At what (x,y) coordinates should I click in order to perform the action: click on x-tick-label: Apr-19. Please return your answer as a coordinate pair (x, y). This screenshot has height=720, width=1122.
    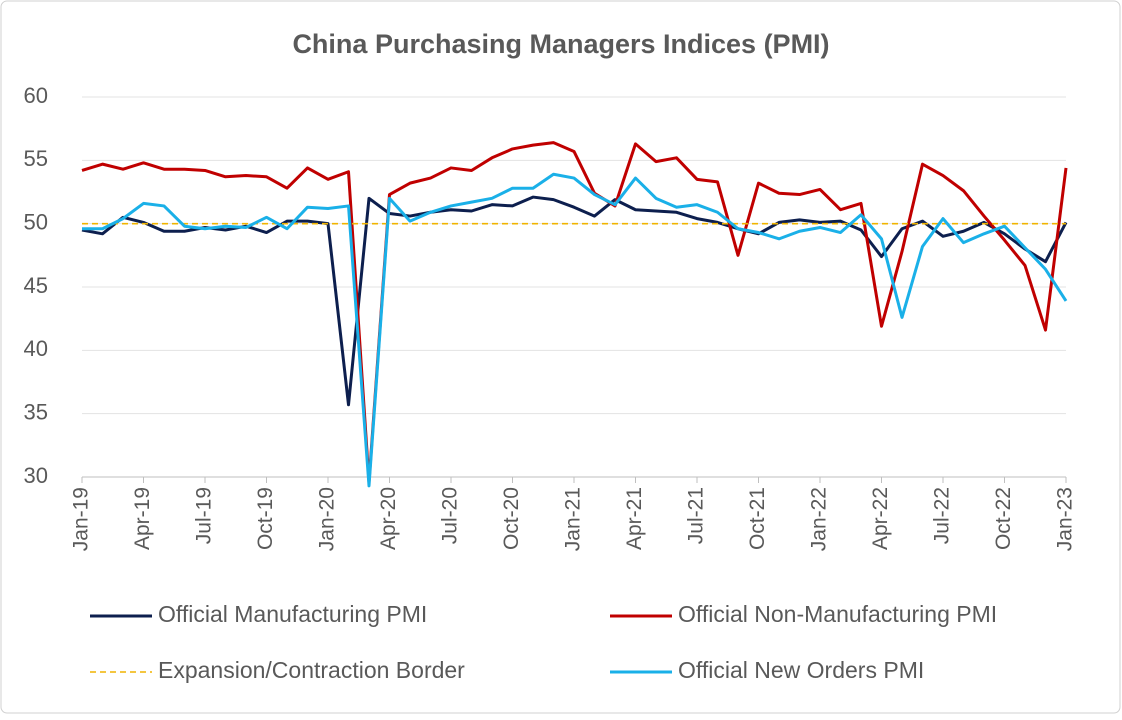
    Looking at the image, I should click on (142, 518).